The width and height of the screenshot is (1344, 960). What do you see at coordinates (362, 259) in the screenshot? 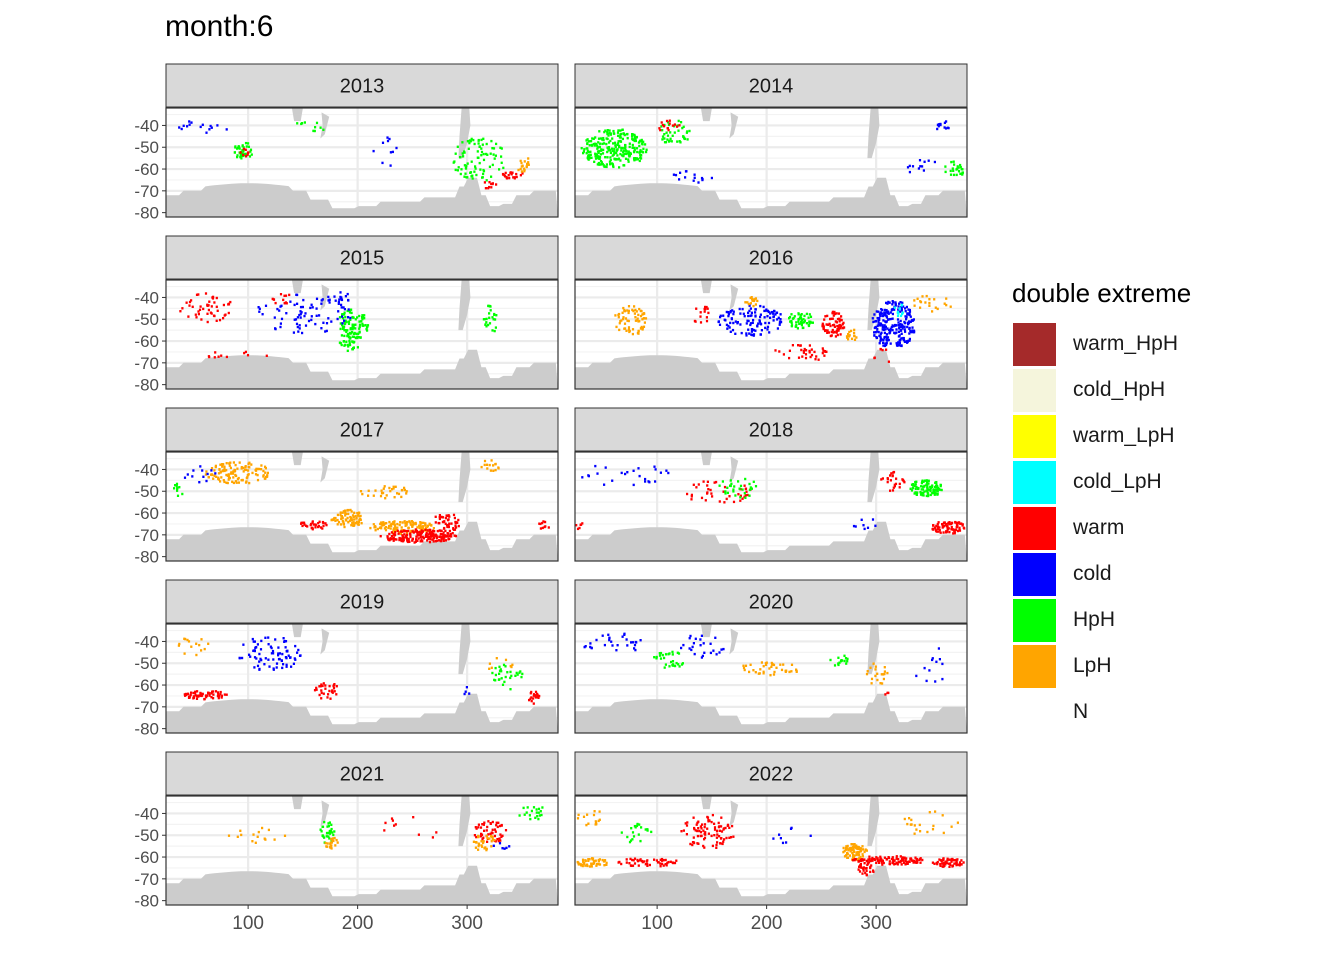
I see `facet-strip-label: 2015` at bounding box center [362, 259].